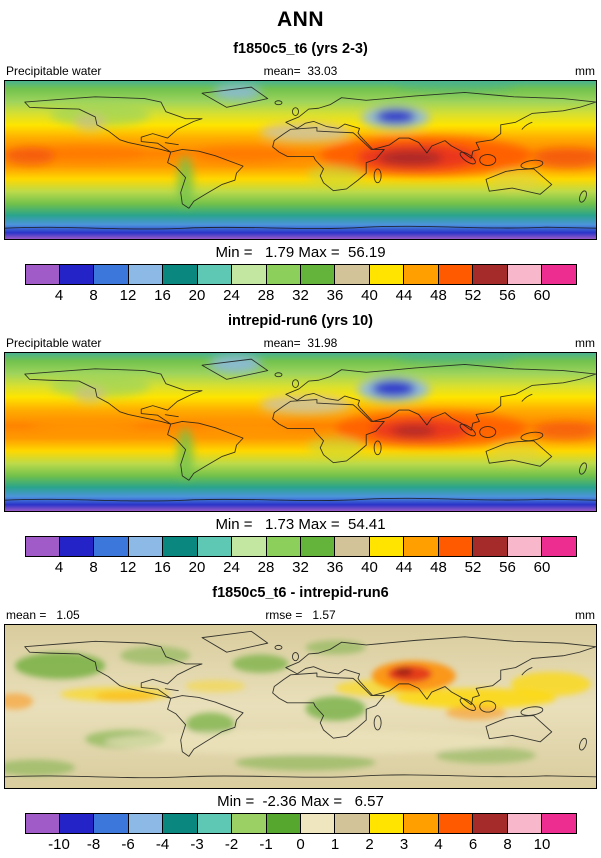 This screenshot has height=858, width=601. I want to click on colorbar-tick-label: 1, so click(335, 844).